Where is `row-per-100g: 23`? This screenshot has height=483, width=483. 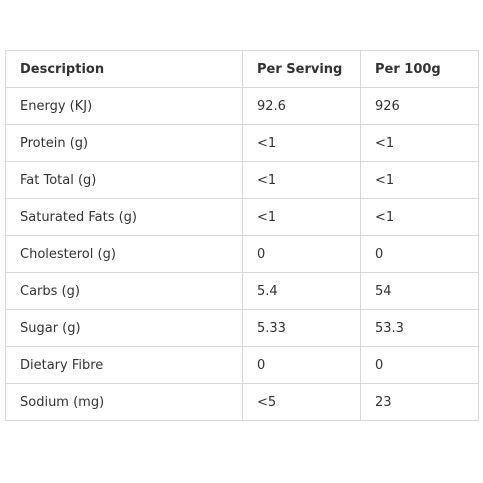 row-per-100g: 23 is located at coordinates (419, 402).